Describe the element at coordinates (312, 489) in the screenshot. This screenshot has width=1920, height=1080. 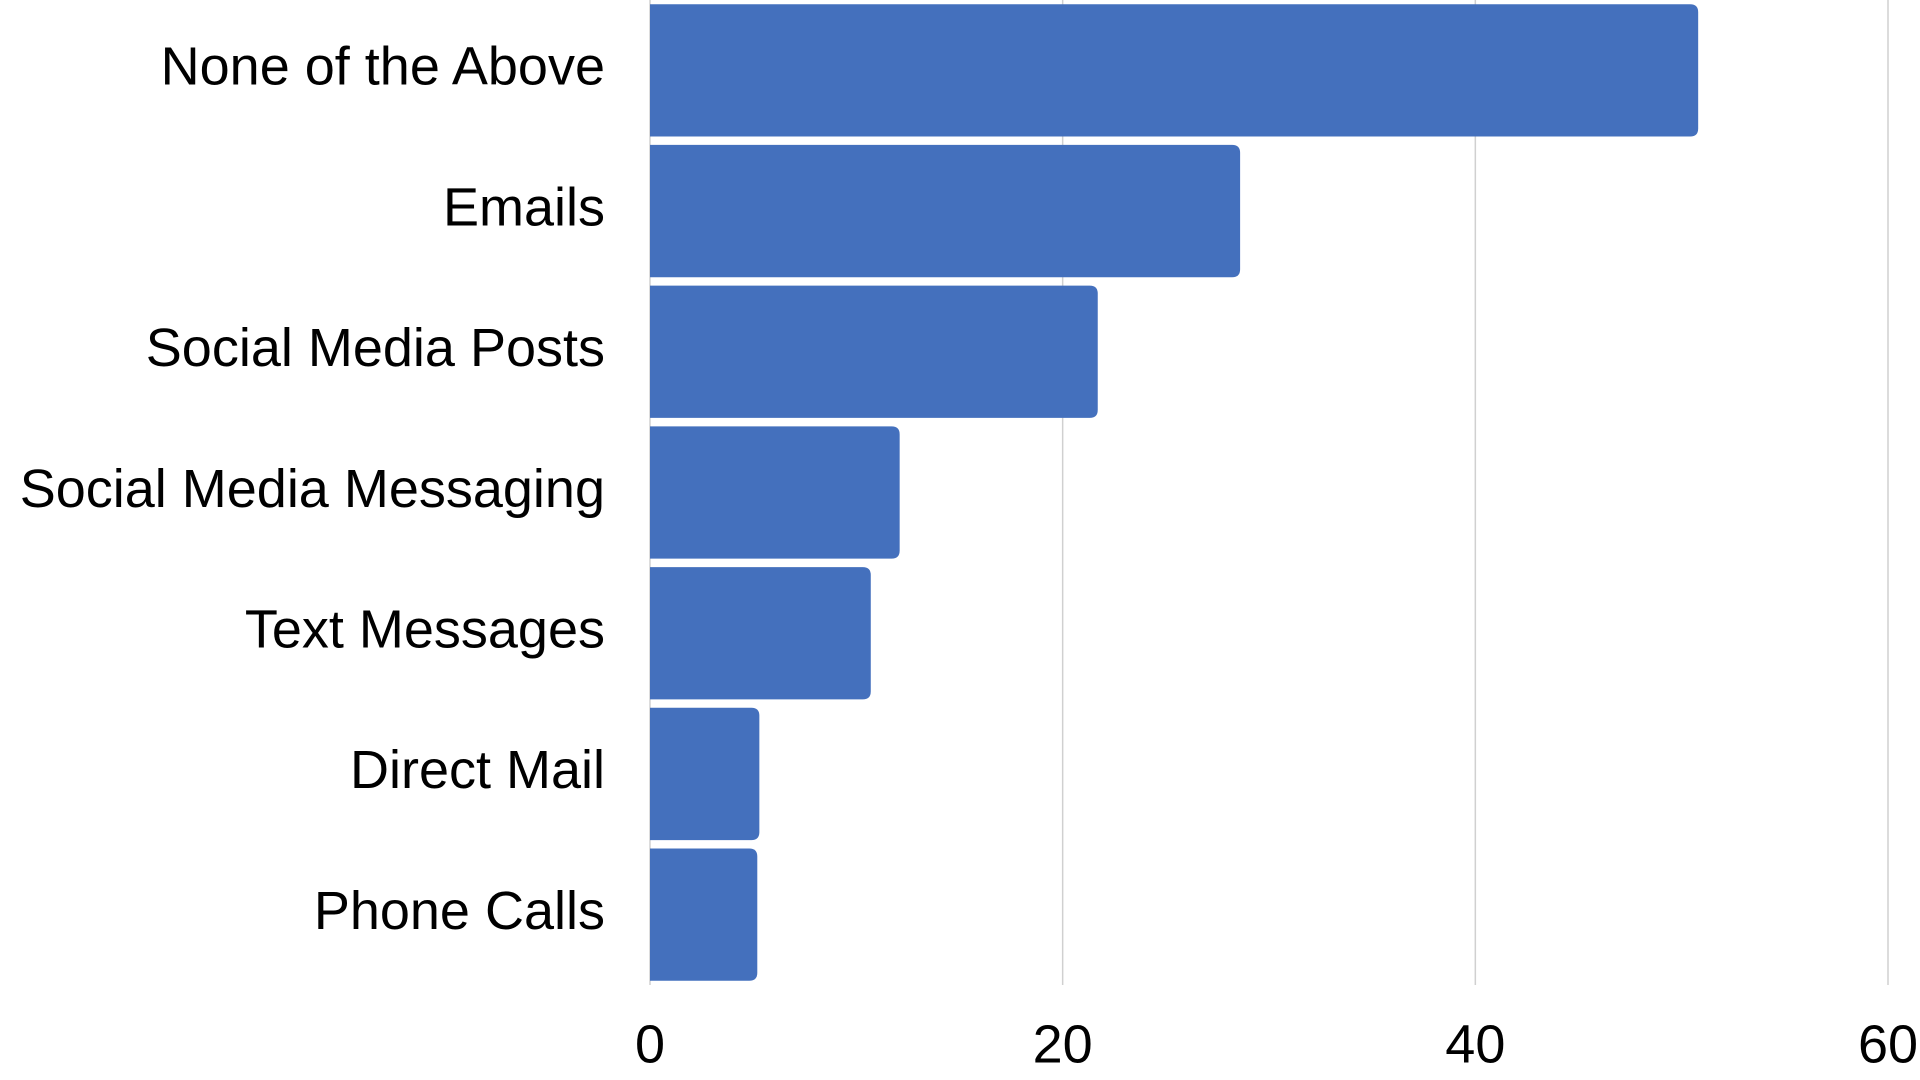
I see `y-tick-label: Social Media Messaging` at that location.